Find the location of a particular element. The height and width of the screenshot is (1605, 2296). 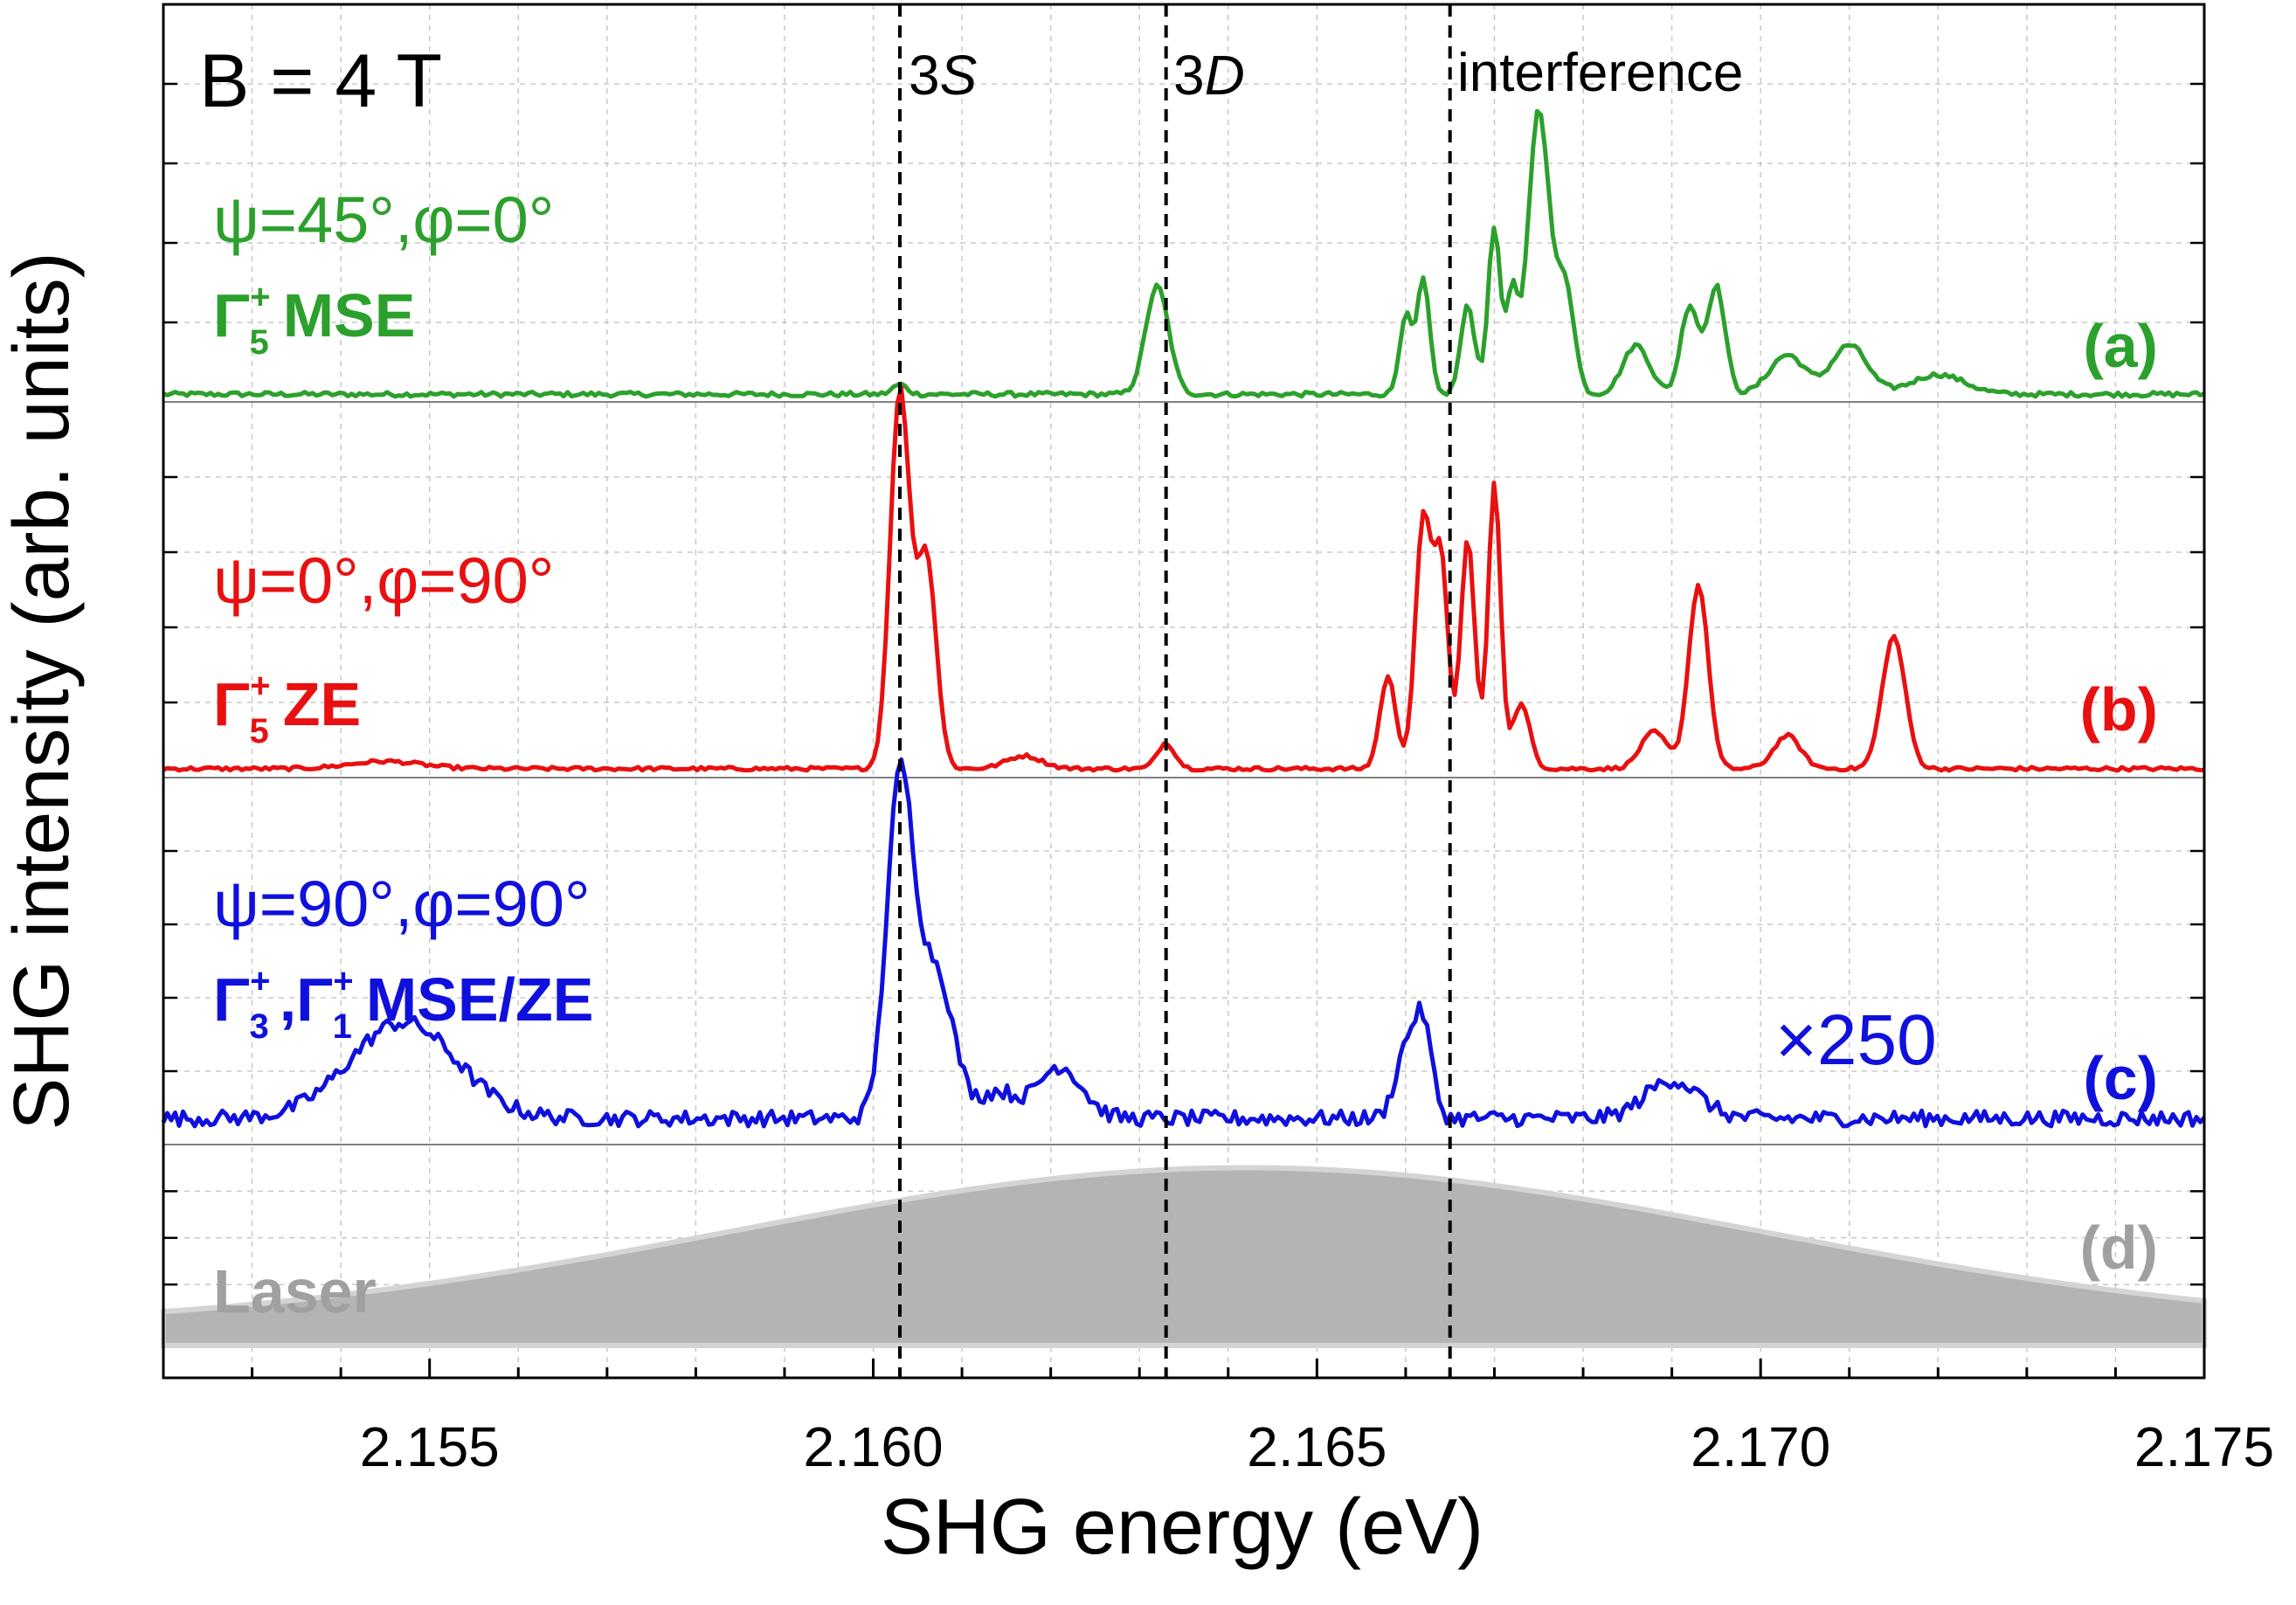

x-tick-label: 2.170 is located at coordinates (1760, 1447).